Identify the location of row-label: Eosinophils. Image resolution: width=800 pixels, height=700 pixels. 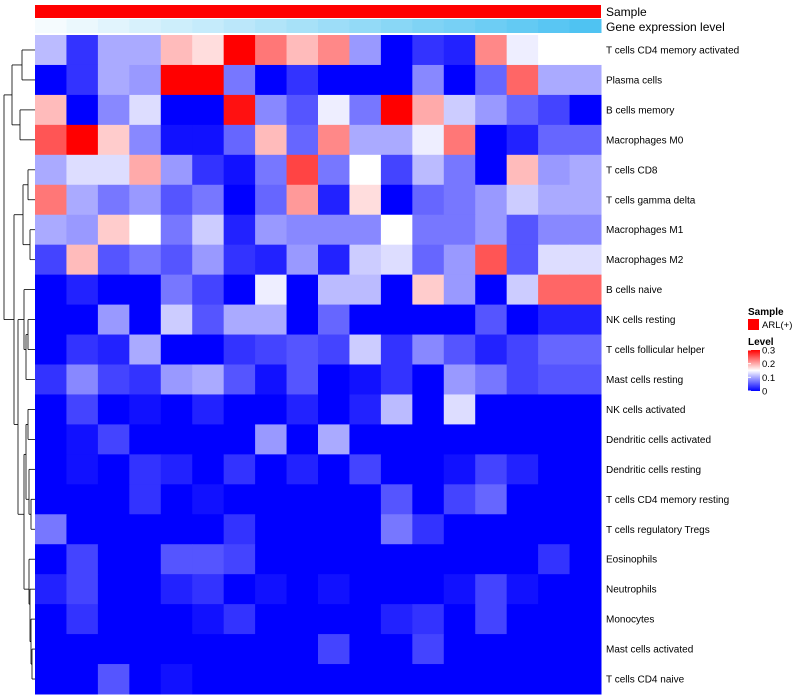
(631, 560).